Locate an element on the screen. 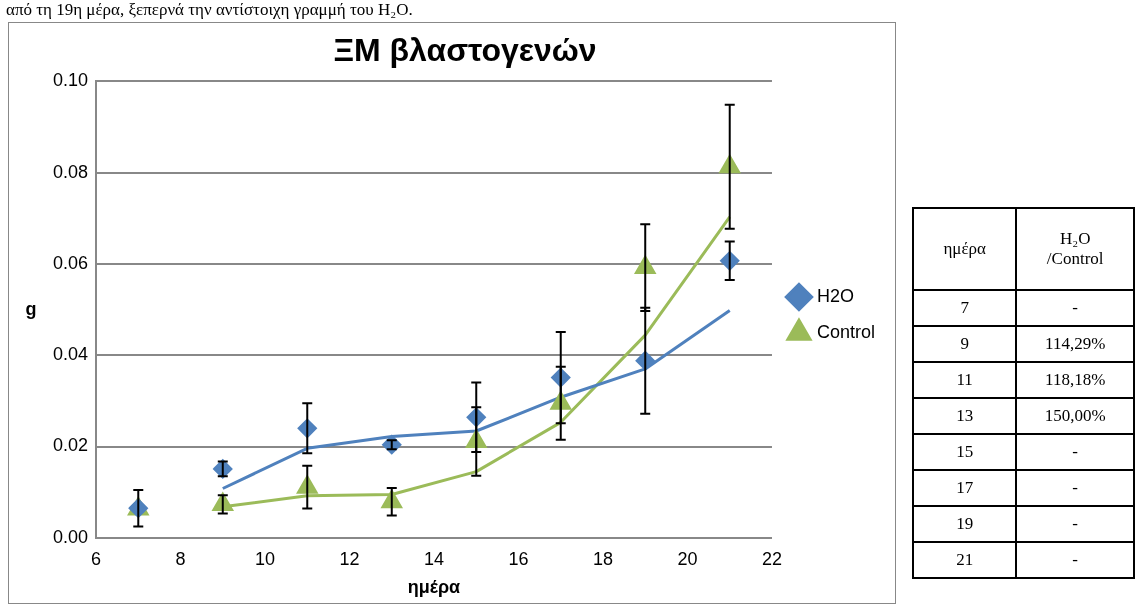  text: 114,29% is located at coordinates (1075, 343).